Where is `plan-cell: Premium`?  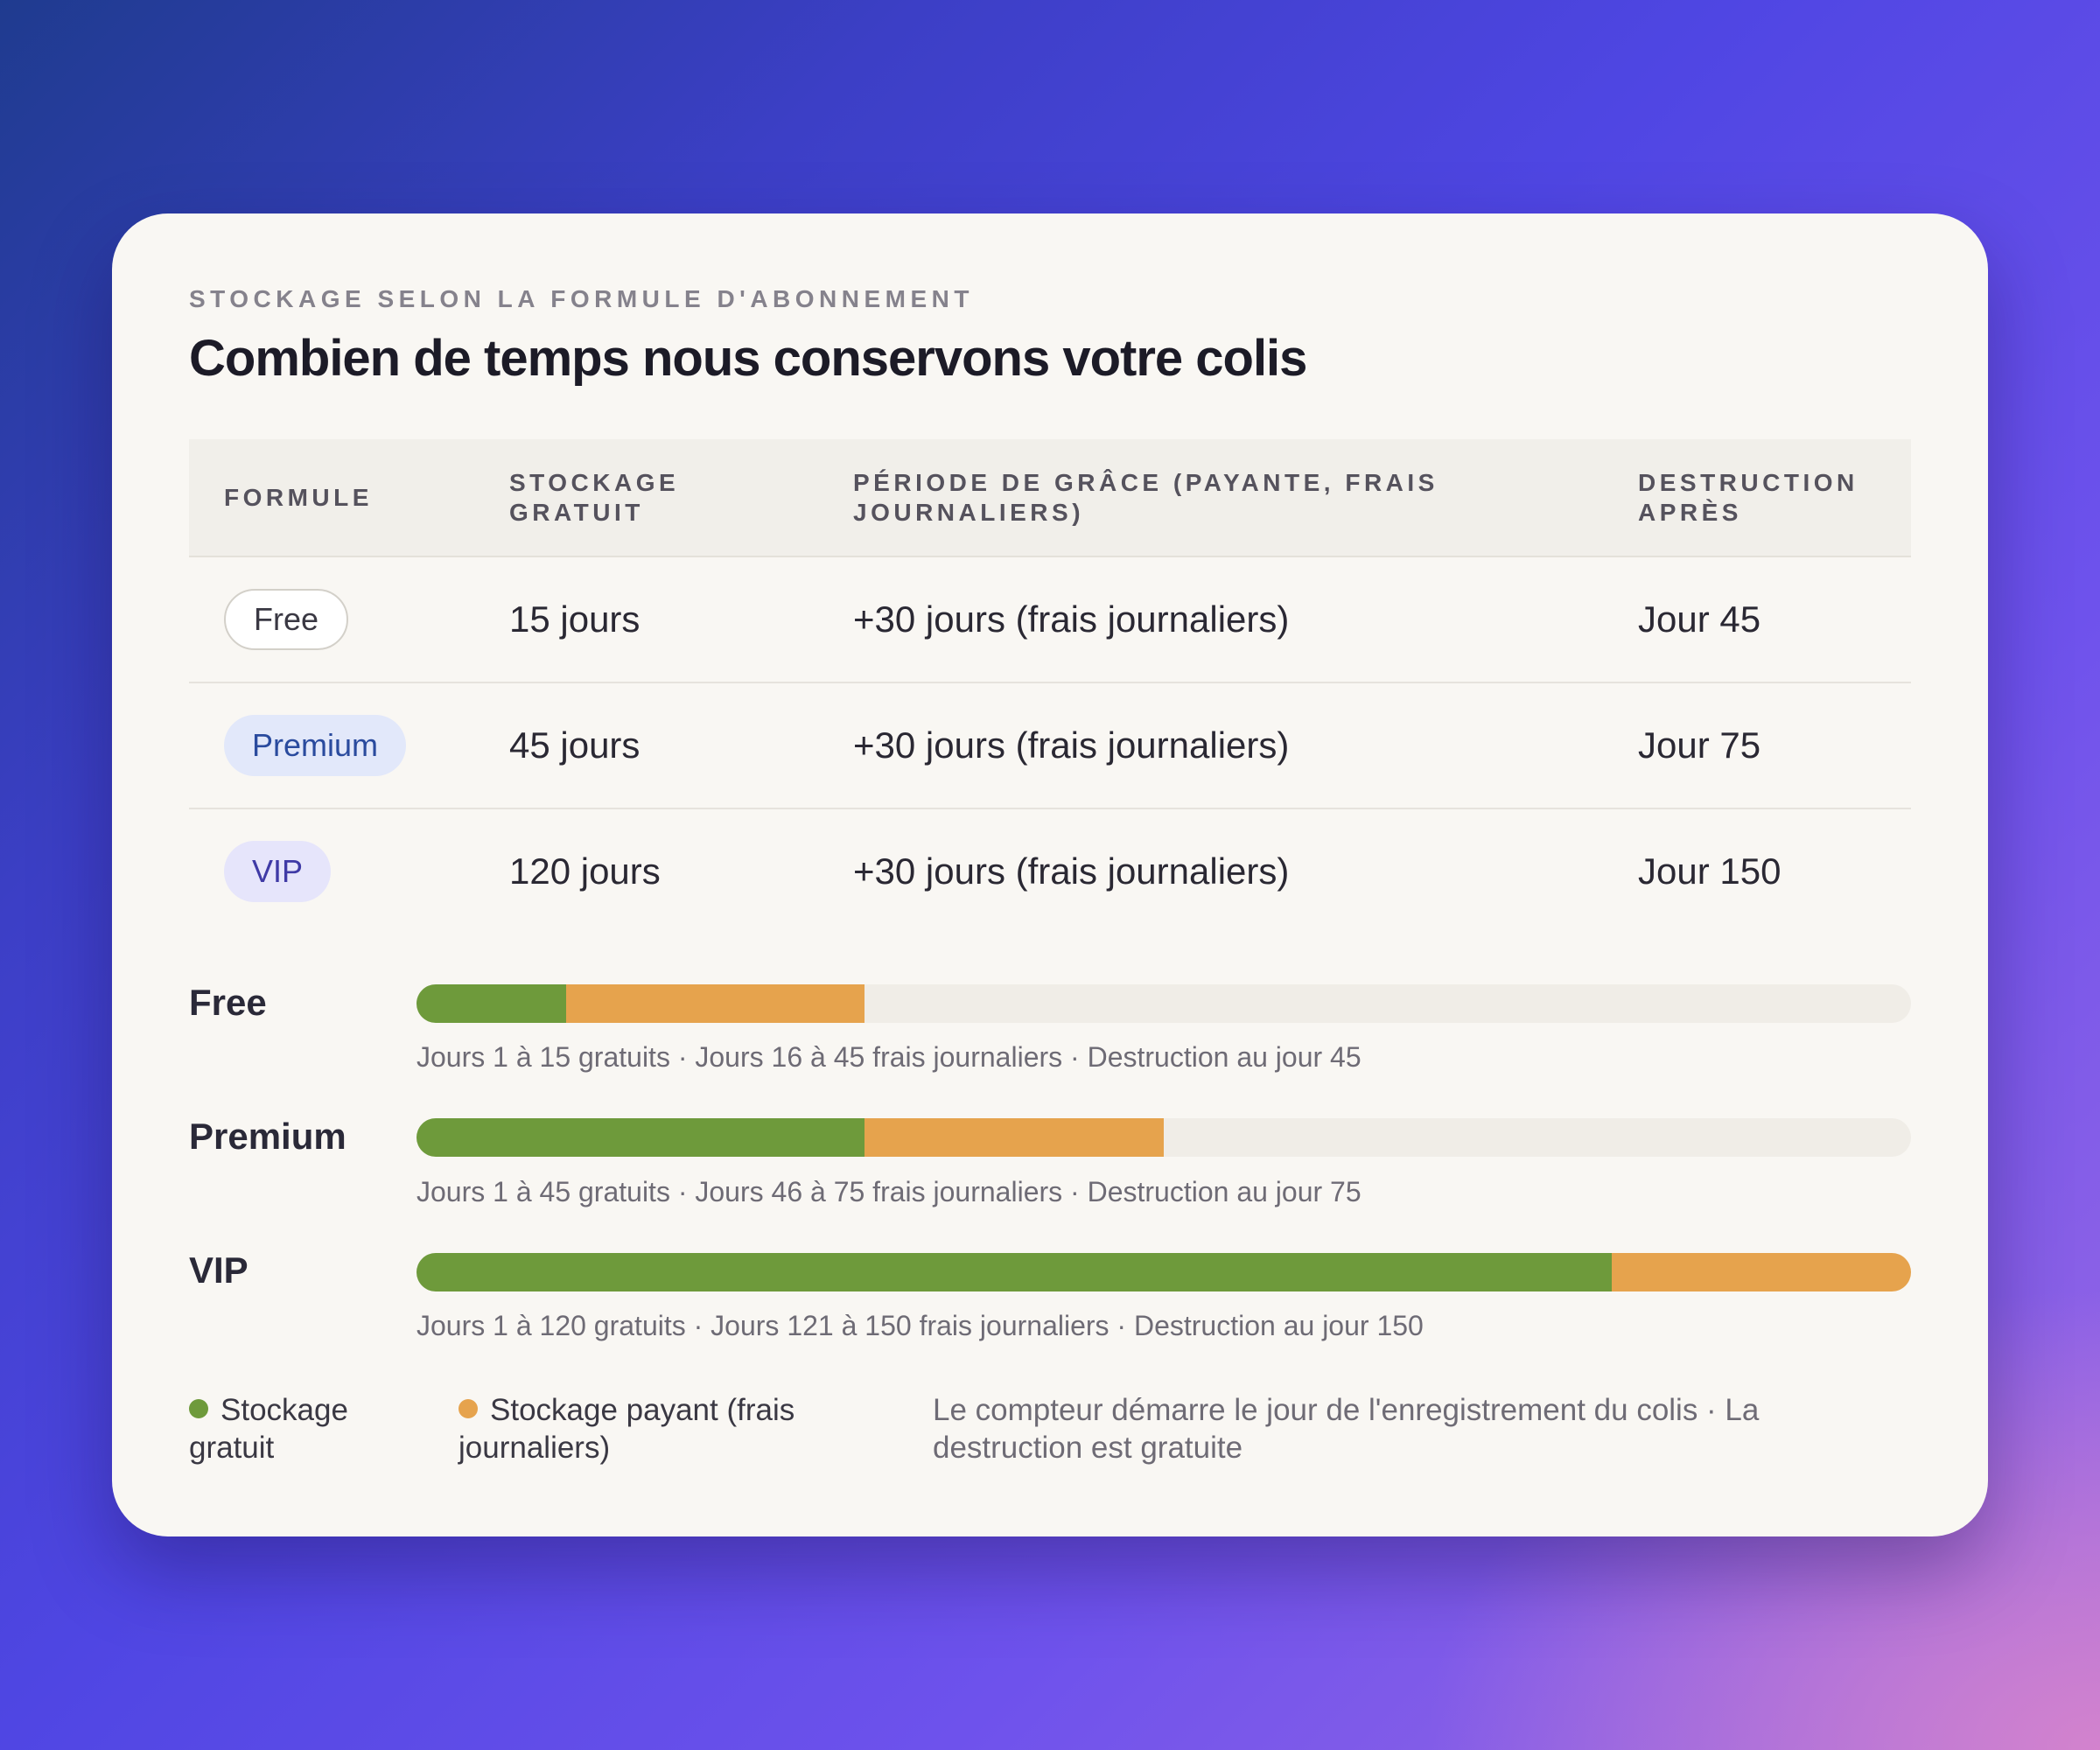 plan-cell: Premium is located at coordinates (355, 745).